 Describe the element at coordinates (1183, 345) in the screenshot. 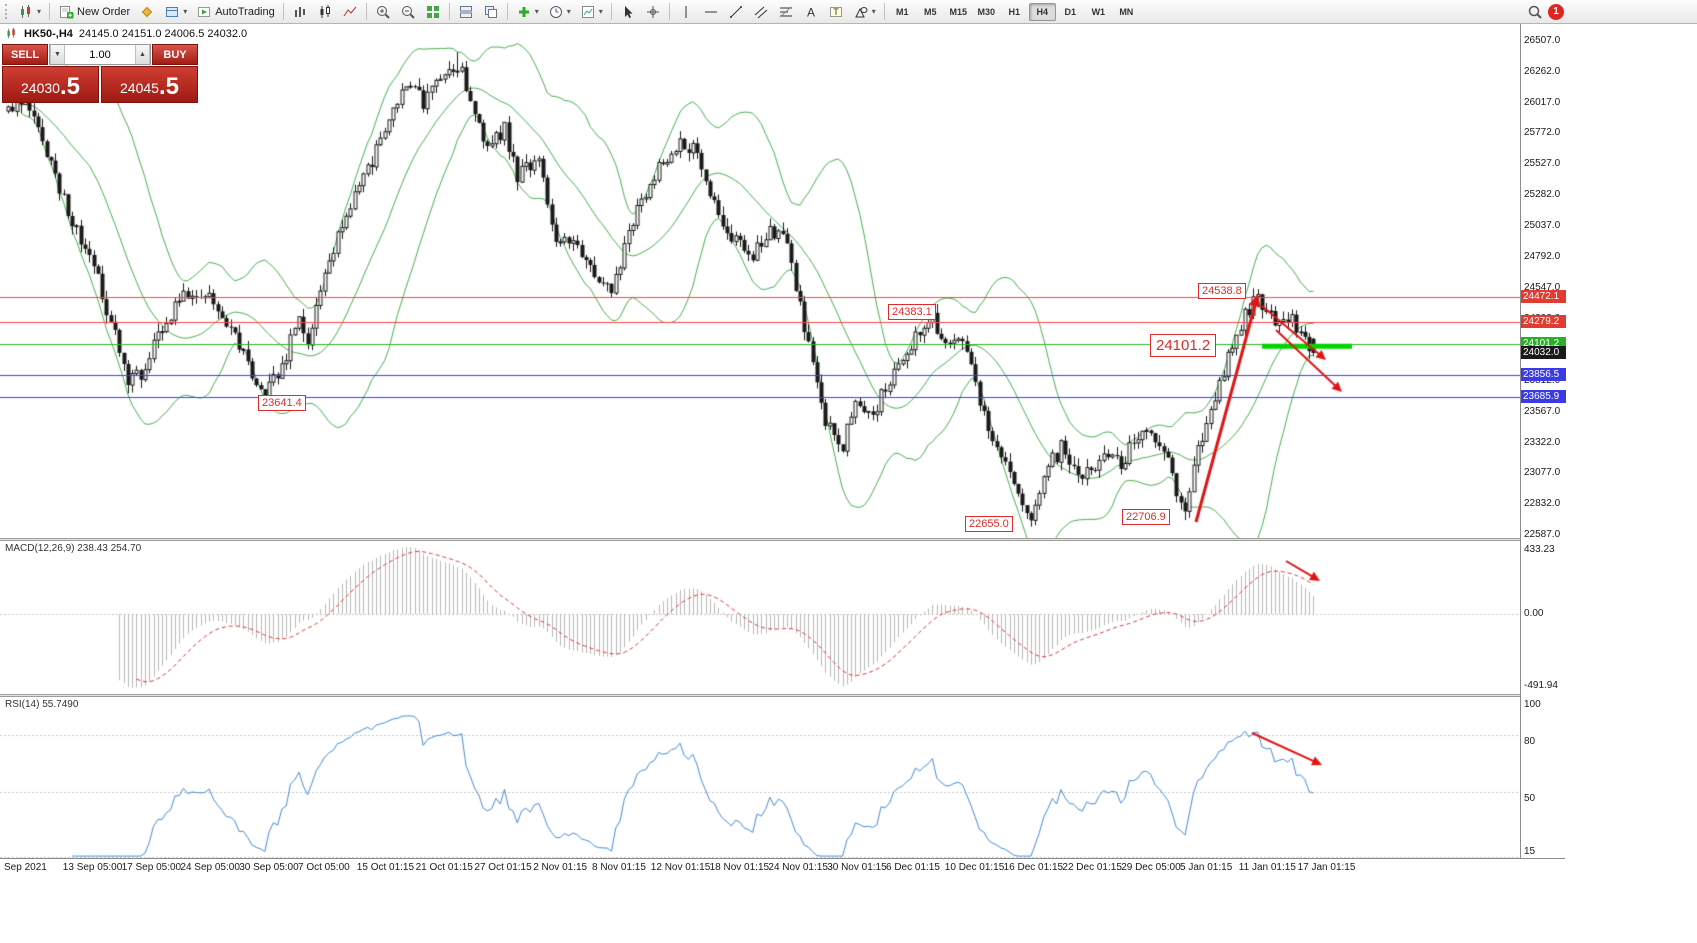

I see `price-label-annotation: 24101.2` at that location.